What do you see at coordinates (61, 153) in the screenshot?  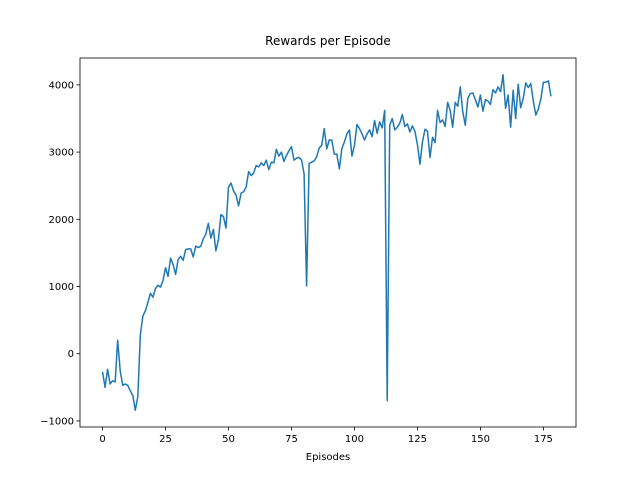 I see `y-tick-label: 3000` at bounding box center [61, 153].